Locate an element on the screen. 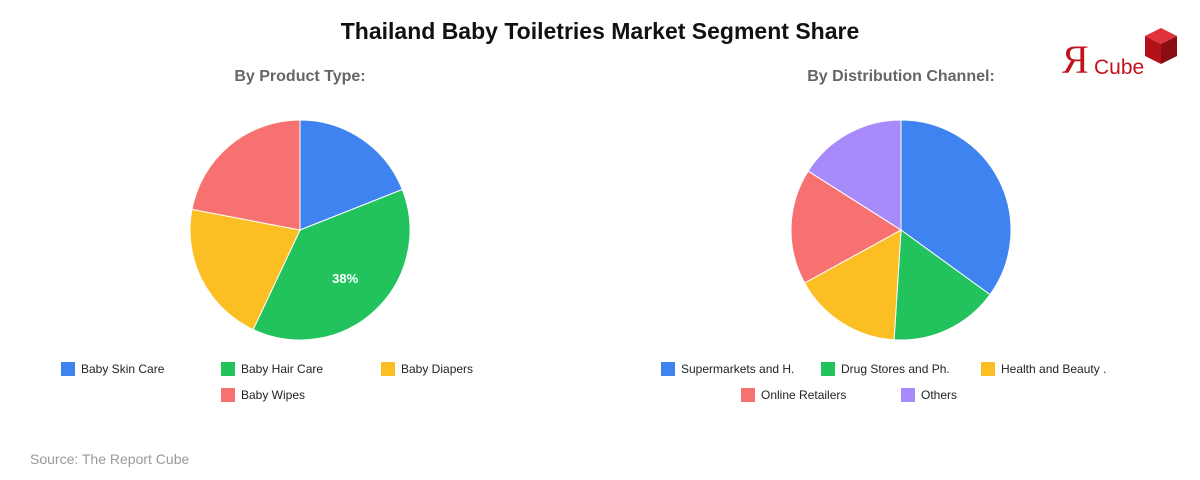 Image resolution: width=1200 pixels, height=480 pixels. pie-slice-drug-stores-and-ph is located at coordinates (942, 285).